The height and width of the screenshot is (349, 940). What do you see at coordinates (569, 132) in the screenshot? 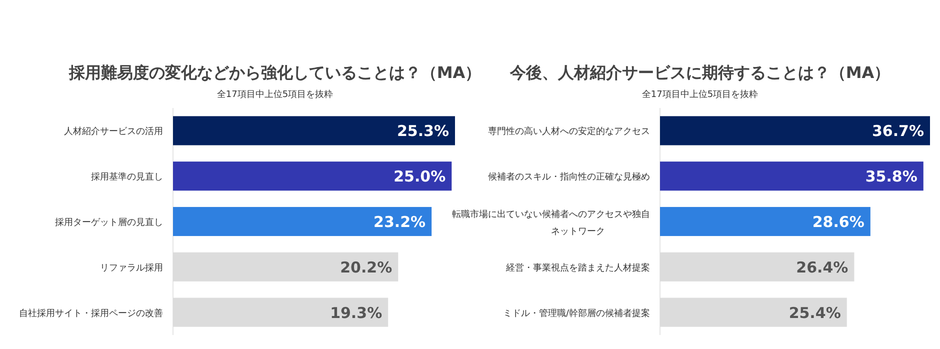
I see `y-tick-label: 専門性の高い人材への安定的なアクセス` at bounding box center [569, 132].